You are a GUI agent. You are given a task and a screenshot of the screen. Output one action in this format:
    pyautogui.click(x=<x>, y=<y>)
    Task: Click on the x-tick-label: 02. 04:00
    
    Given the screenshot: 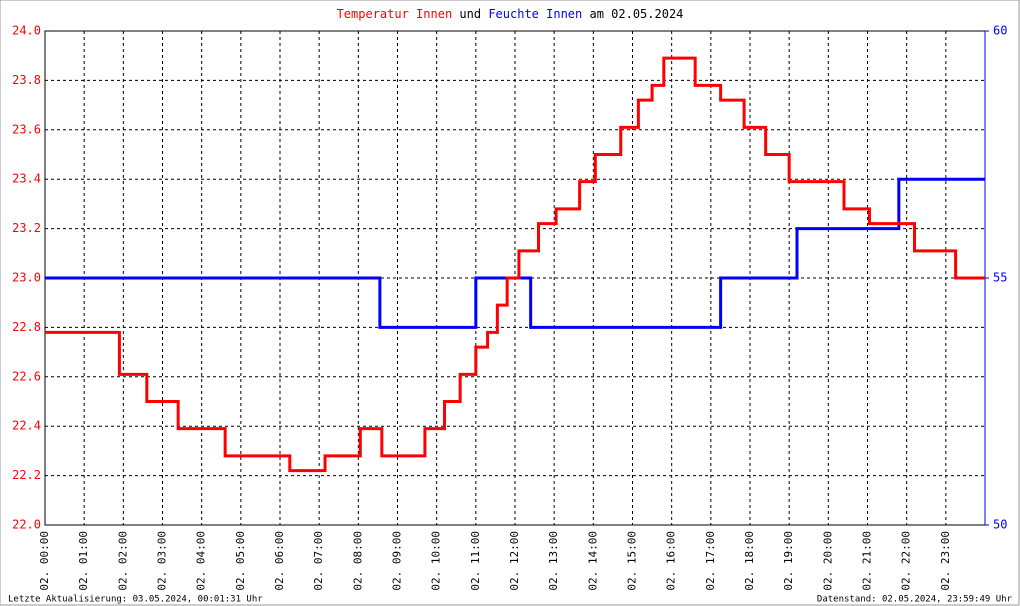 What is the action you would take?
    pyautogui.click(x=201, y=561)
    